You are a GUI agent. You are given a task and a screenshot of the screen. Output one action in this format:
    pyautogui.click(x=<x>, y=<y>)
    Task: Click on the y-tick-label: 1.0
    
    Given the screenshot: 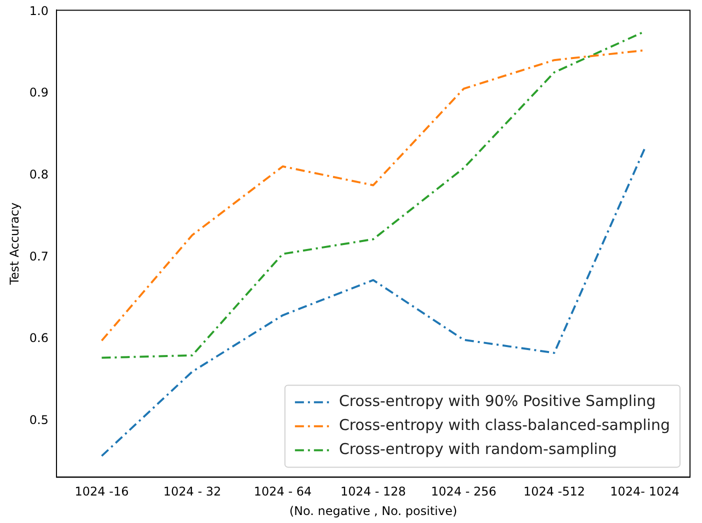 What is the action you would take?
    pyautogui.click(x=38, y=11)
    